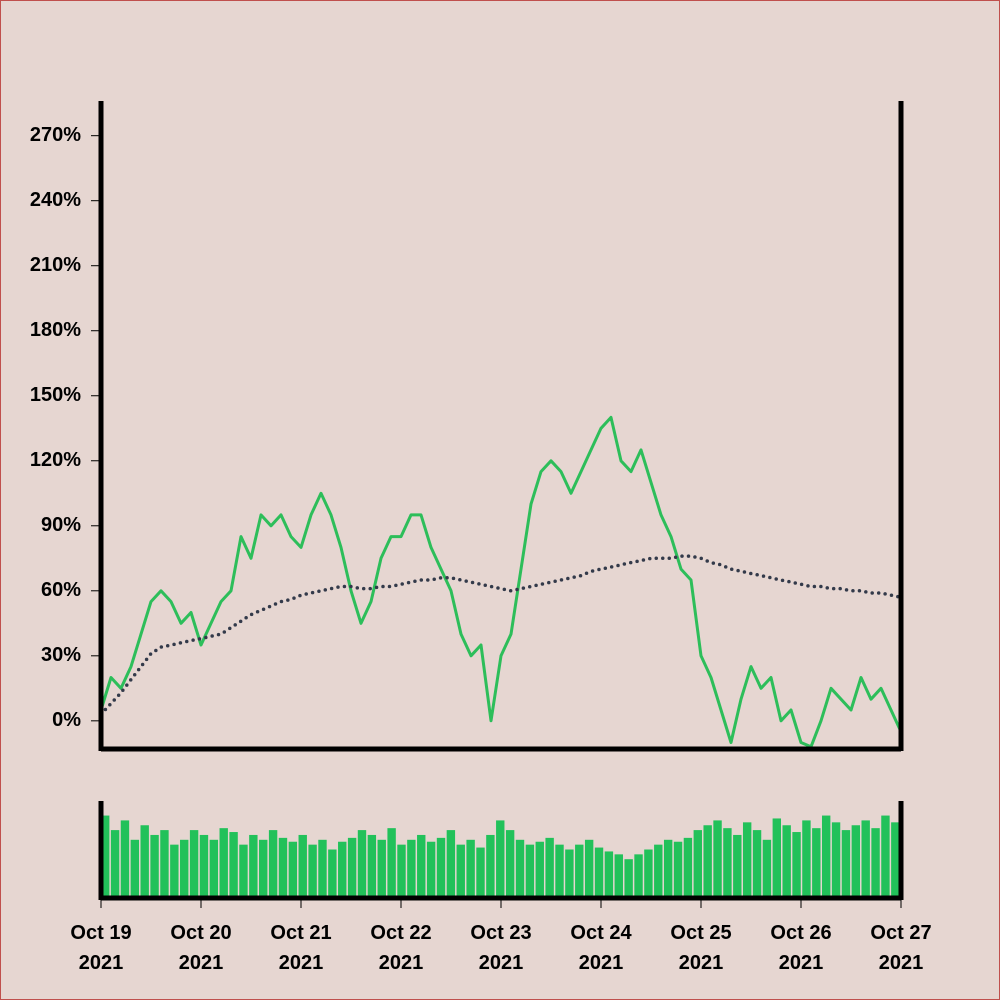 The image size is (1000, 1000). What do you see at coordinates (901, 948) in the screenshot?
I see `x-tick-label: Oct 27 2021` at bounding box center [901, 948].